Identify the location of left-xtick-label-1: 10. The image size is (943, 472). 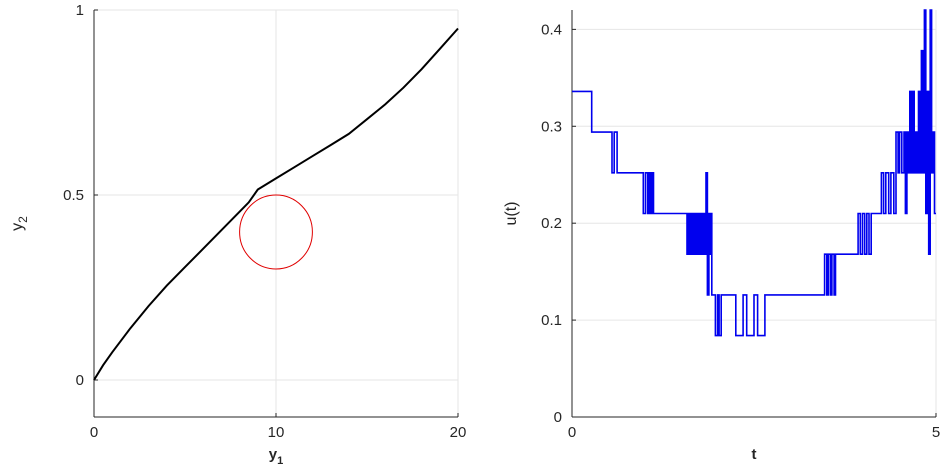
(276, 432).